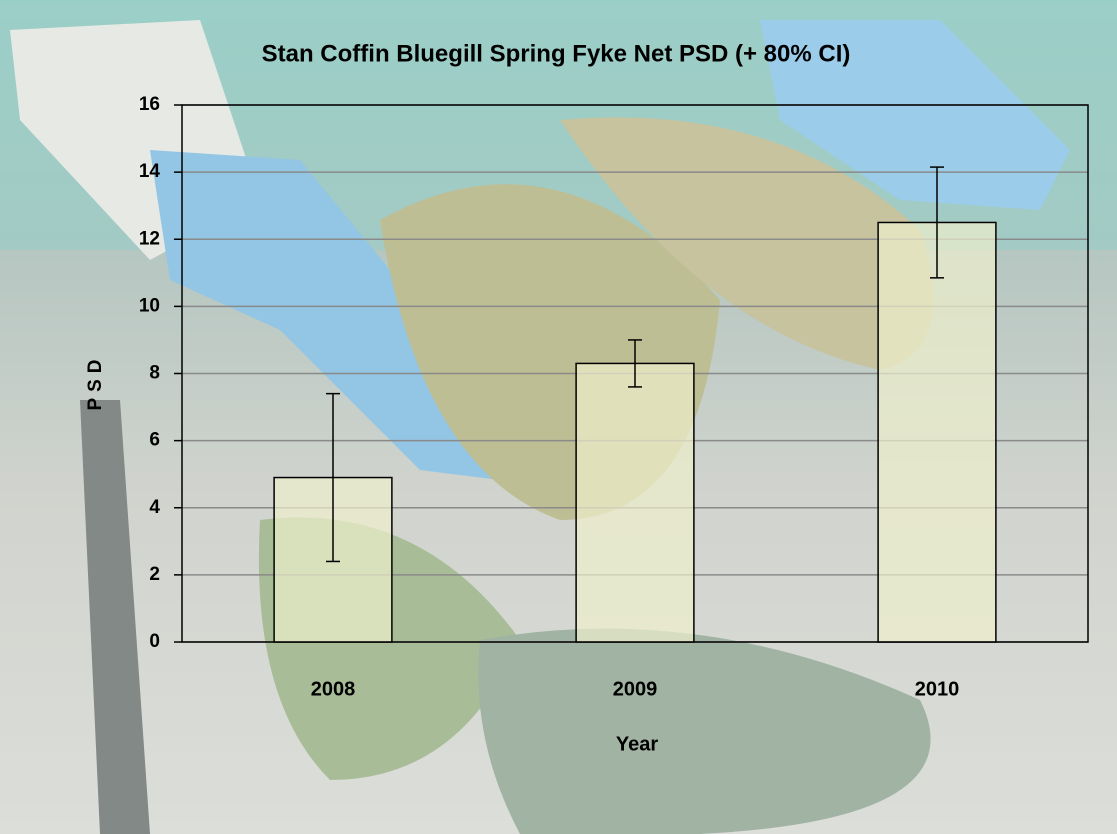 The width and height of the screenshot is (1117, 834). Describe the element at coordinates (149, 238) in the screenshot. I see `y-tick-label: 12` at that location.